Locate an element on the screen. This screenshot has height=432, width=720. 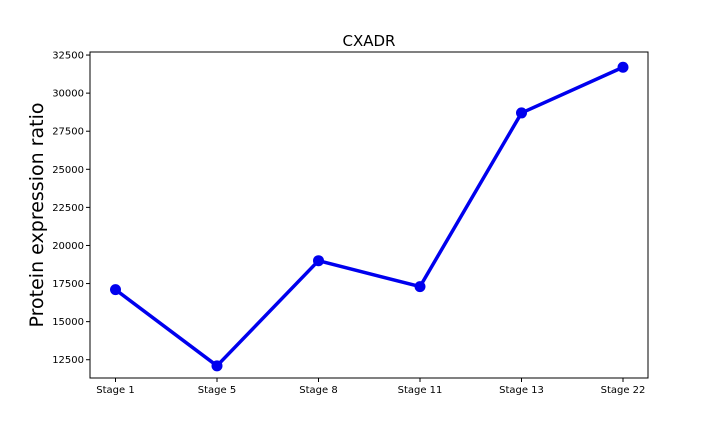
x-tick-label: Stage 11 is located at coordinates (420, 390).